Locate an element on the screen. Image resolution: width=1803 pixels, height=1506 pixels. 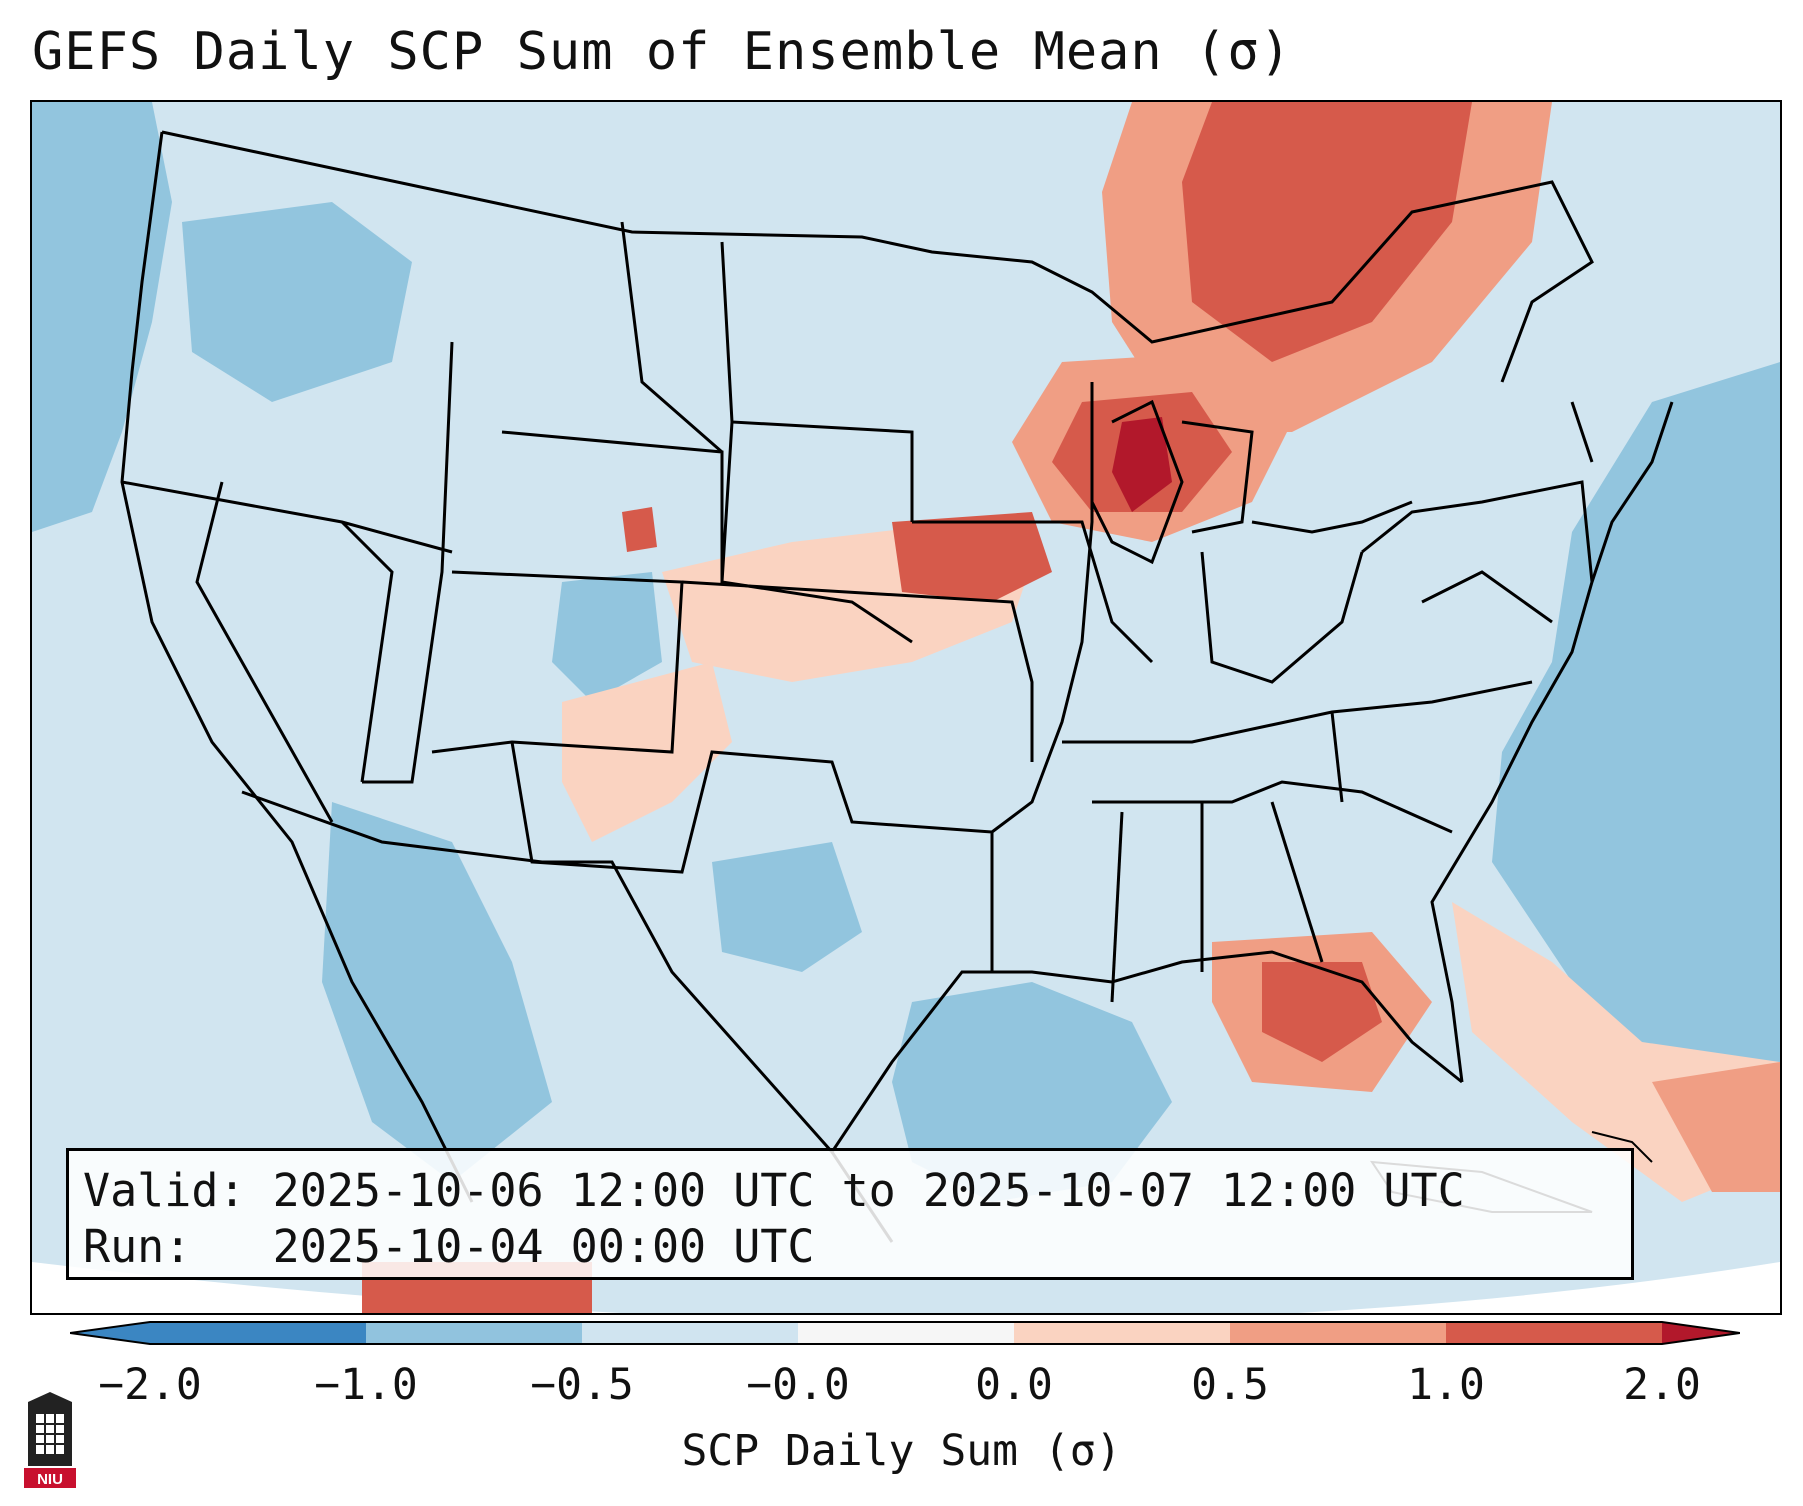
colorbar is located at coordinates (905, 1333).